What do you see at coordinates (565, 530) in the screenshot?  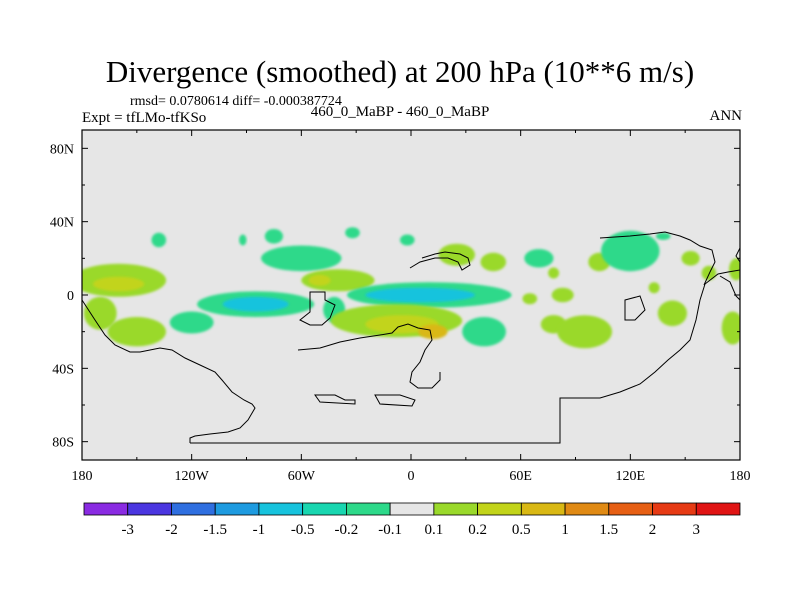 I see `colorbar-label: 1` at bounding box center [565, 530].